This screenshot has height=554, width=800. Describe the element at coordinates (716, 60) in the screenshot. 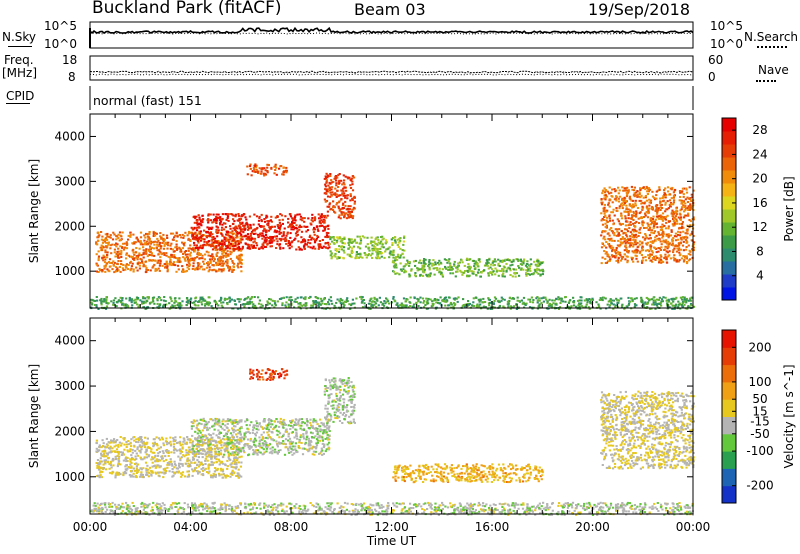

I see `nave-top-tick: 60` at that location.